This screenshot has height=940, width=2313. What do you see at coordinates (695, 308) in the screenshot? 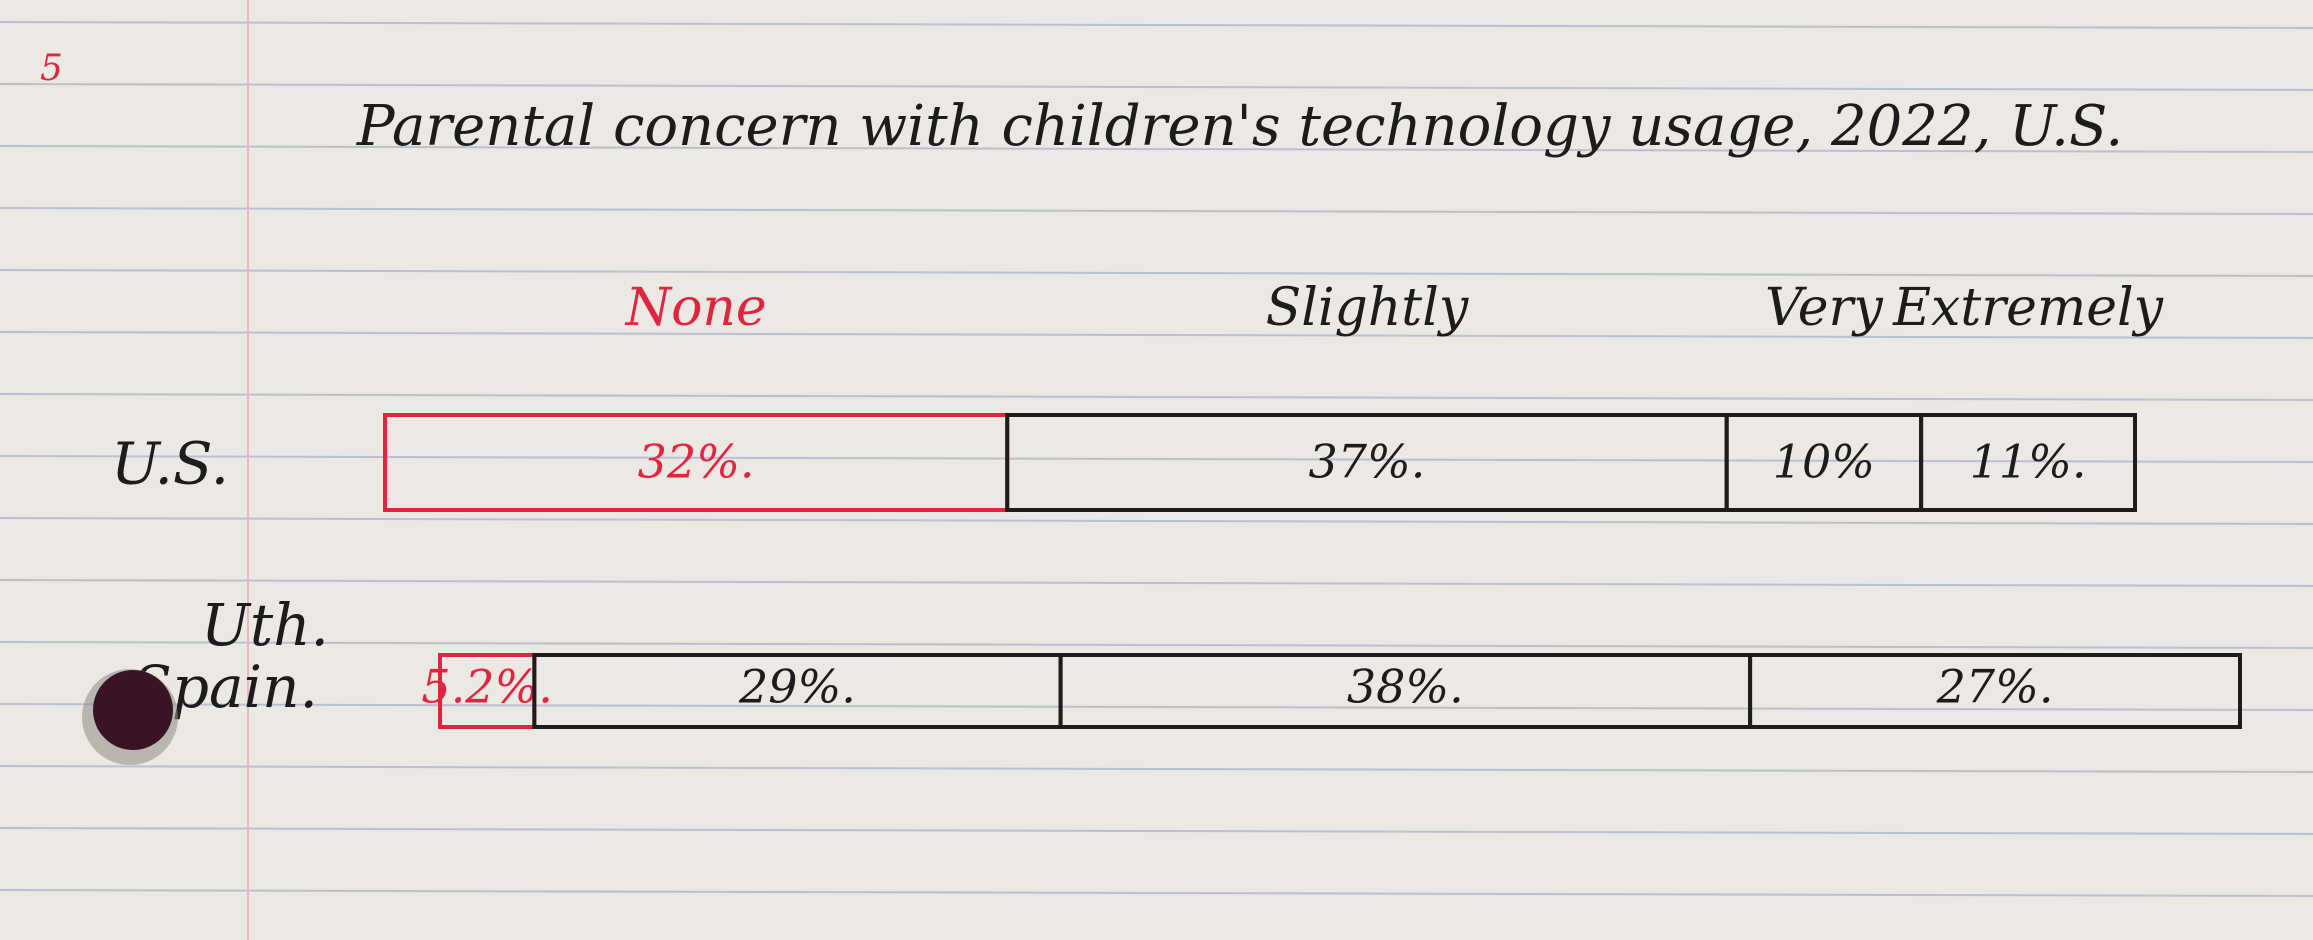
I see `legend-none: None` at bounding box center [695, 308].